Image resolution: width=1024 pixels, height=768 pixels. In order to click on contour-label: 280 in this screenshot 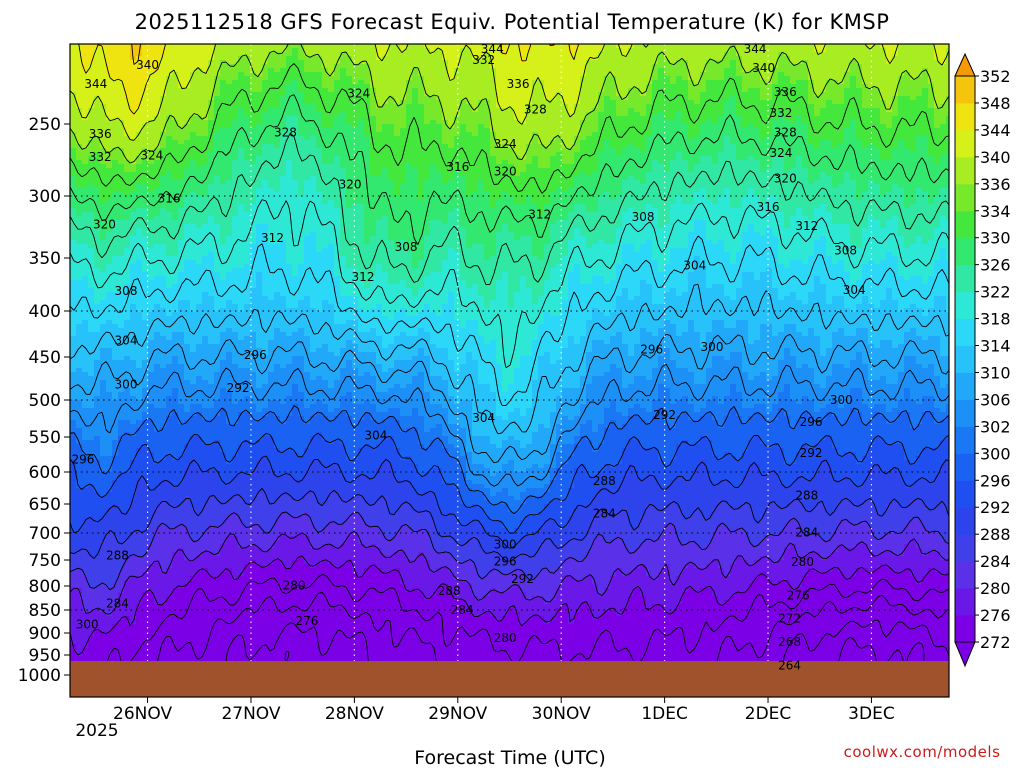, I will do `click(802, 562)`.